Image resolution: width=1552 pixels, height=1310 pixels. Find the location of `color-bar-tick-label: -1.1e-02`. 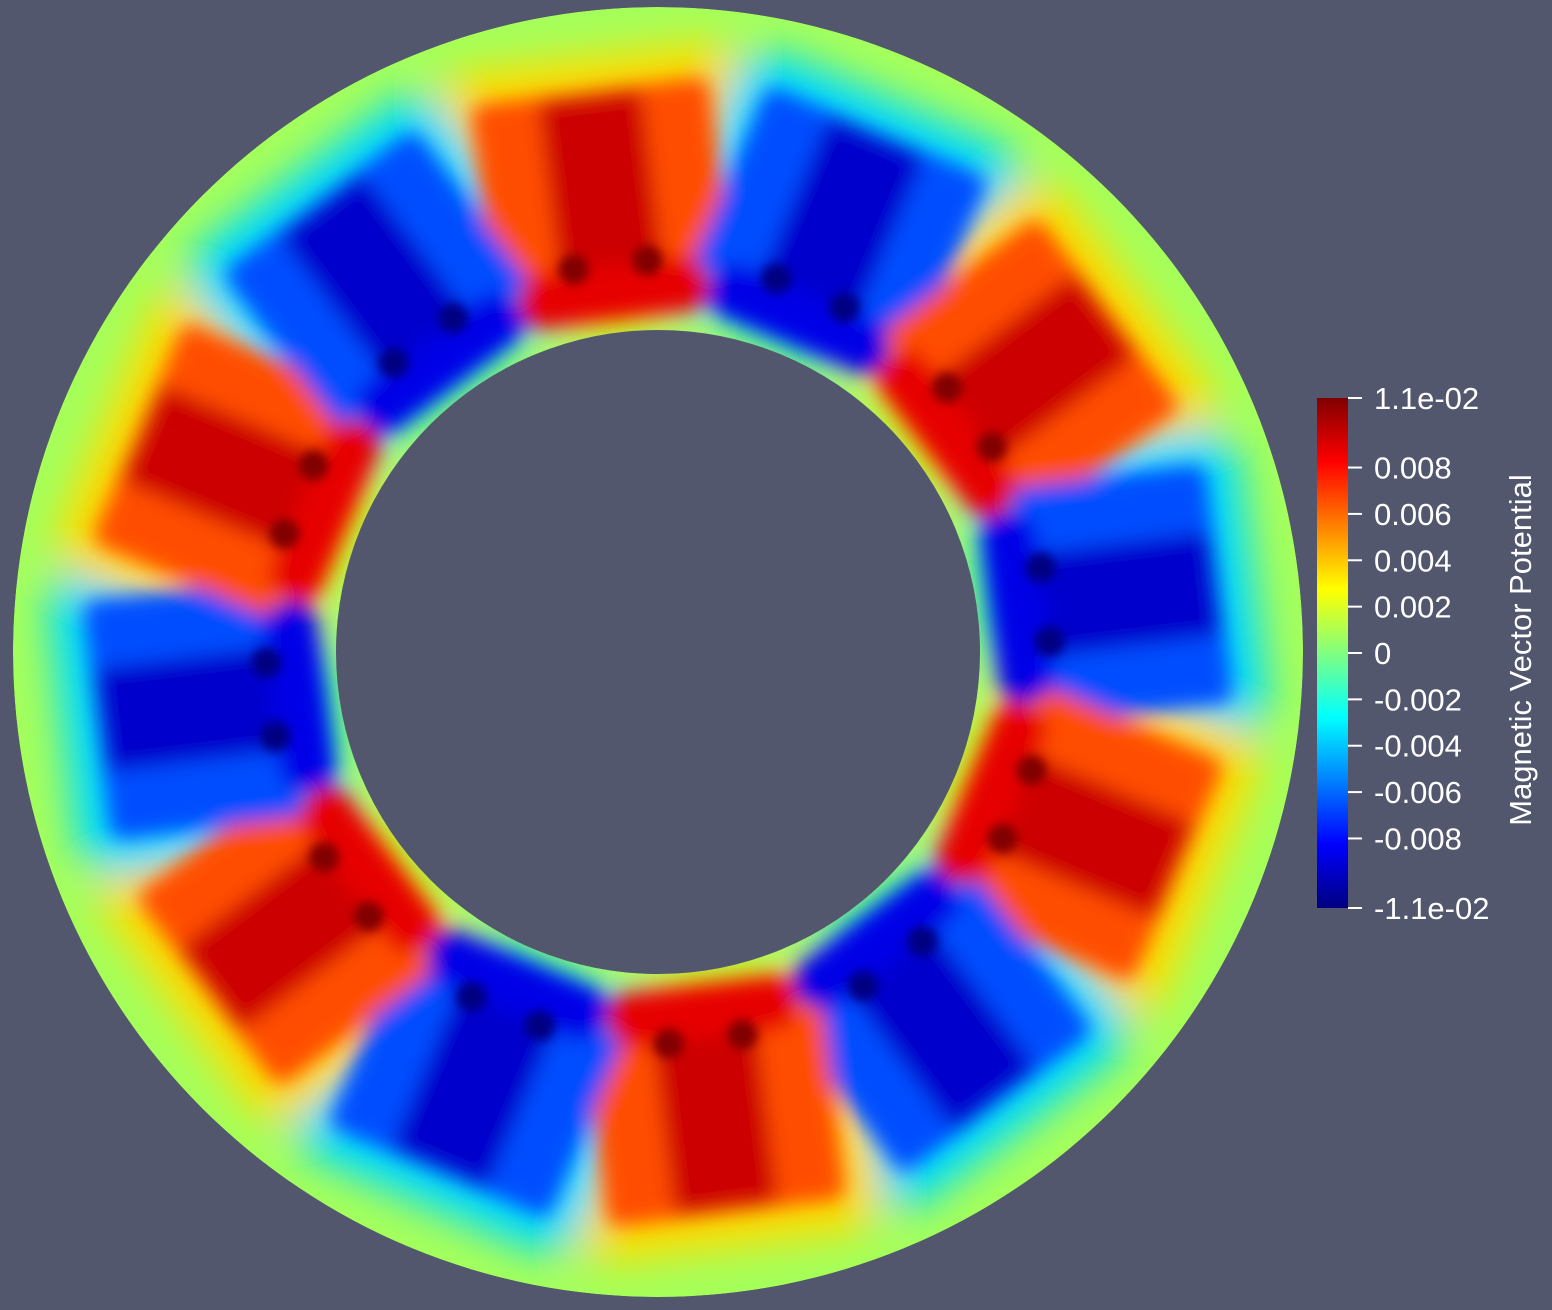

color-bar-tick-label: -1.1e-02 is located at coordinates (1431, 908).